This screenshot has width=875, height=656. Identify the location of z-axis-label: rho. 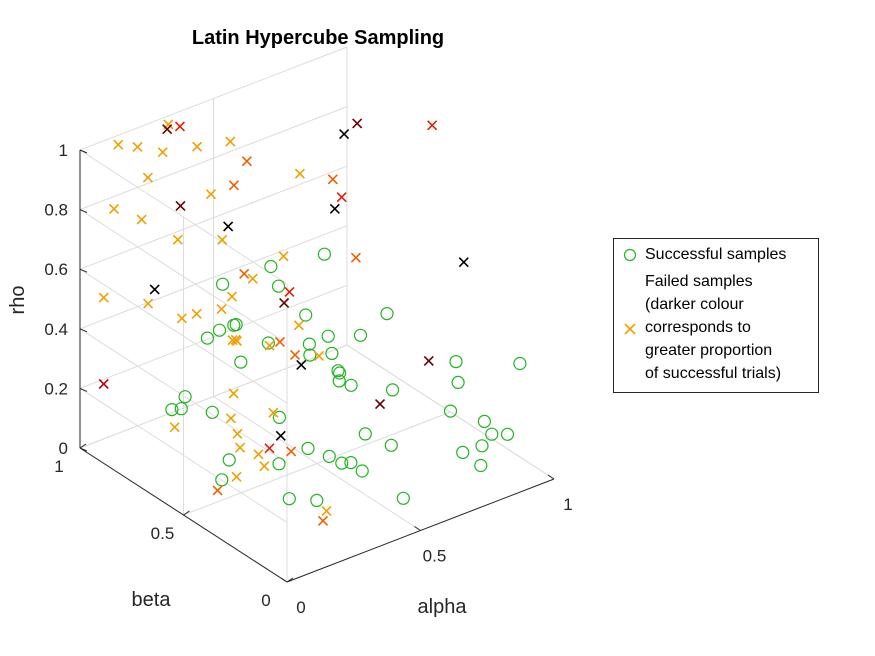
(18, 300).